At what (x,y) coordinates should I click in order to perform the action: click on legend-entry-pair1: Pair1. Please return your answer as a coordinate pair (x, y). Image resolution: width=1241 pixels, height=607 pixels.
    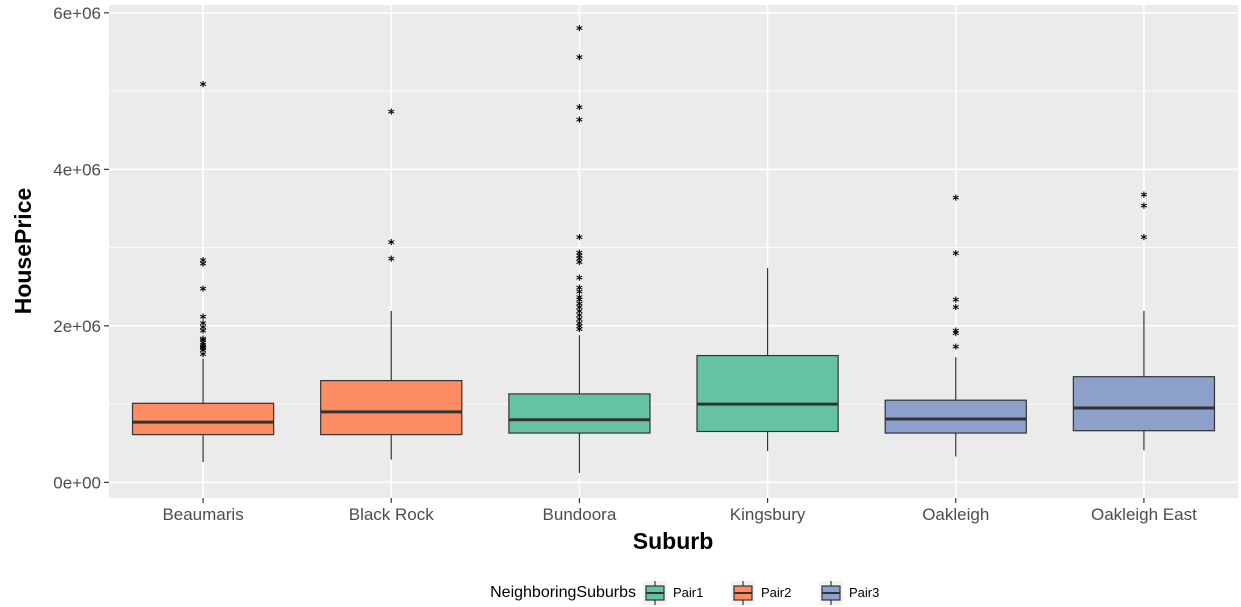
    Looking at the image, I should click on (673, 593).